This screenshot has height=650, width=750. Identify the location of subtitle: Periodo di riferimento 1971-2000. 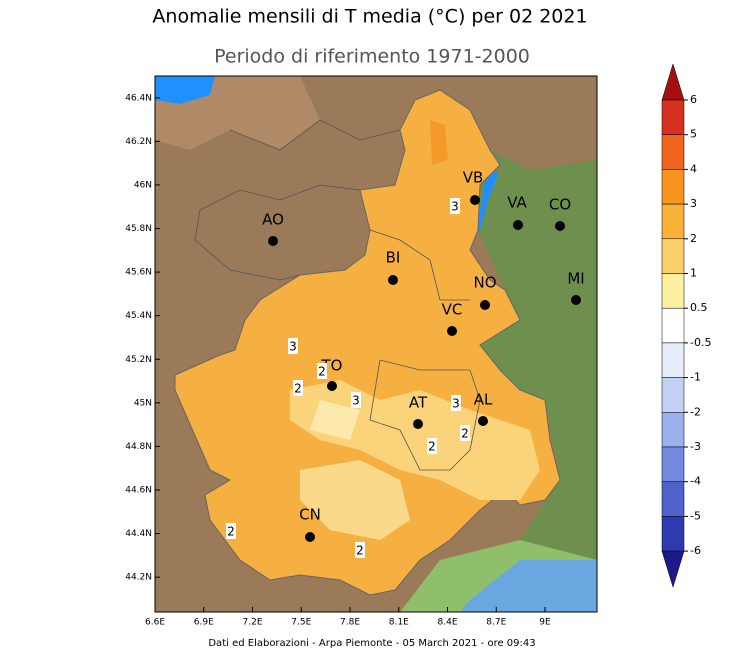
(372, 57).